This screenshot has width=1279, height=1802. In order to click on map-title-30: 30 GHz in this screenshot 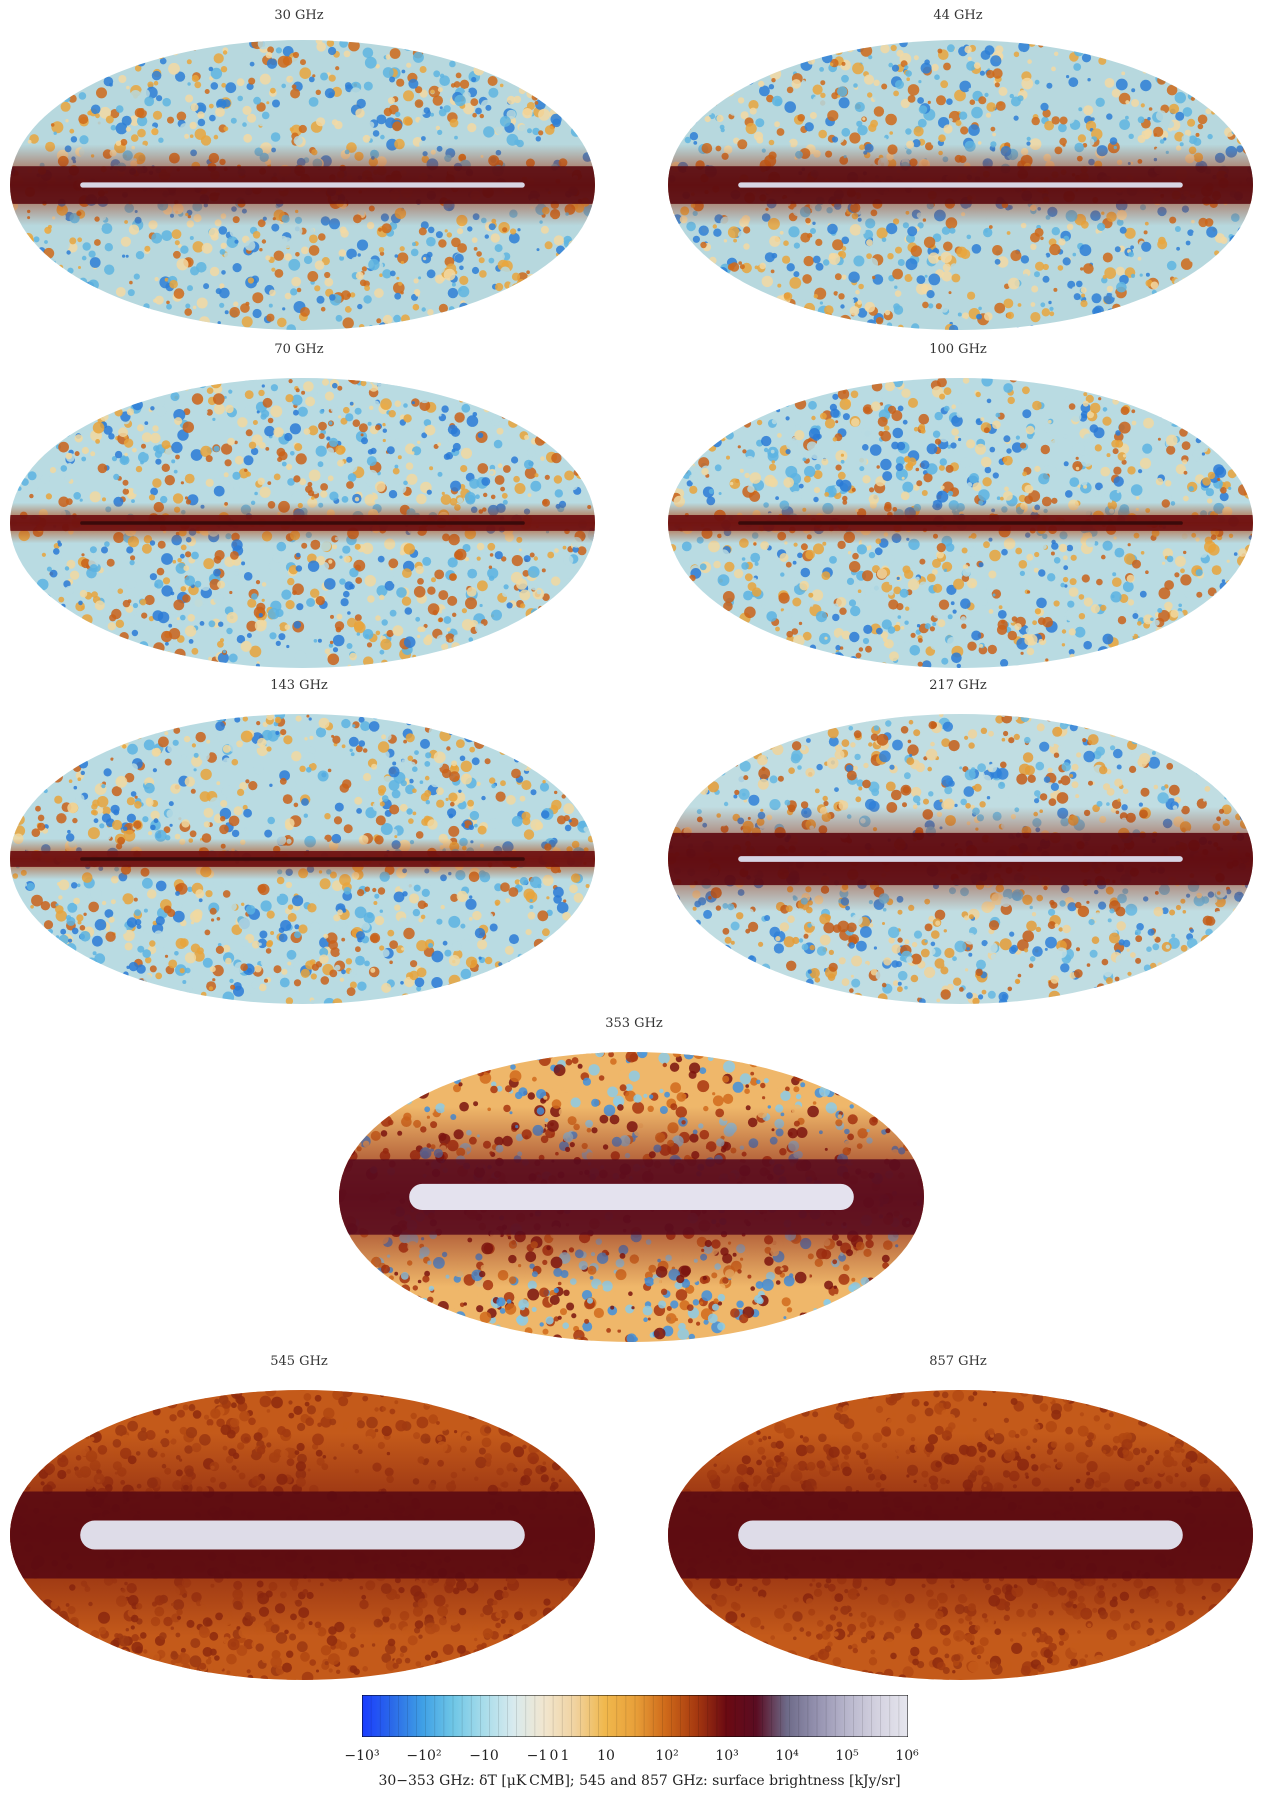, I will do `click(299, 15)`.